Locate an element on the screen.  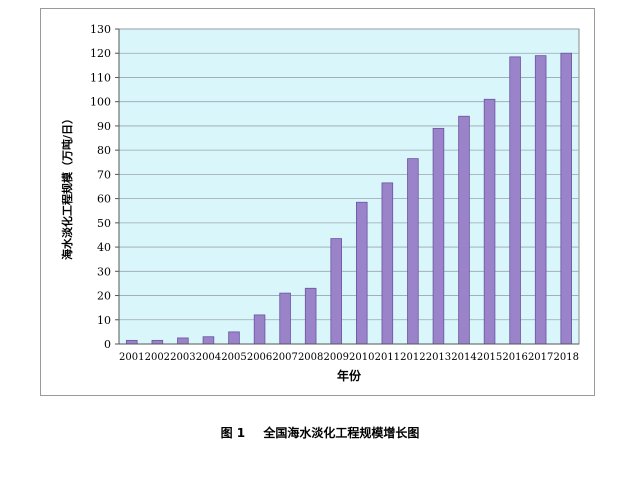
x-tick-label: 2012 is located at coordinates (412, 357).